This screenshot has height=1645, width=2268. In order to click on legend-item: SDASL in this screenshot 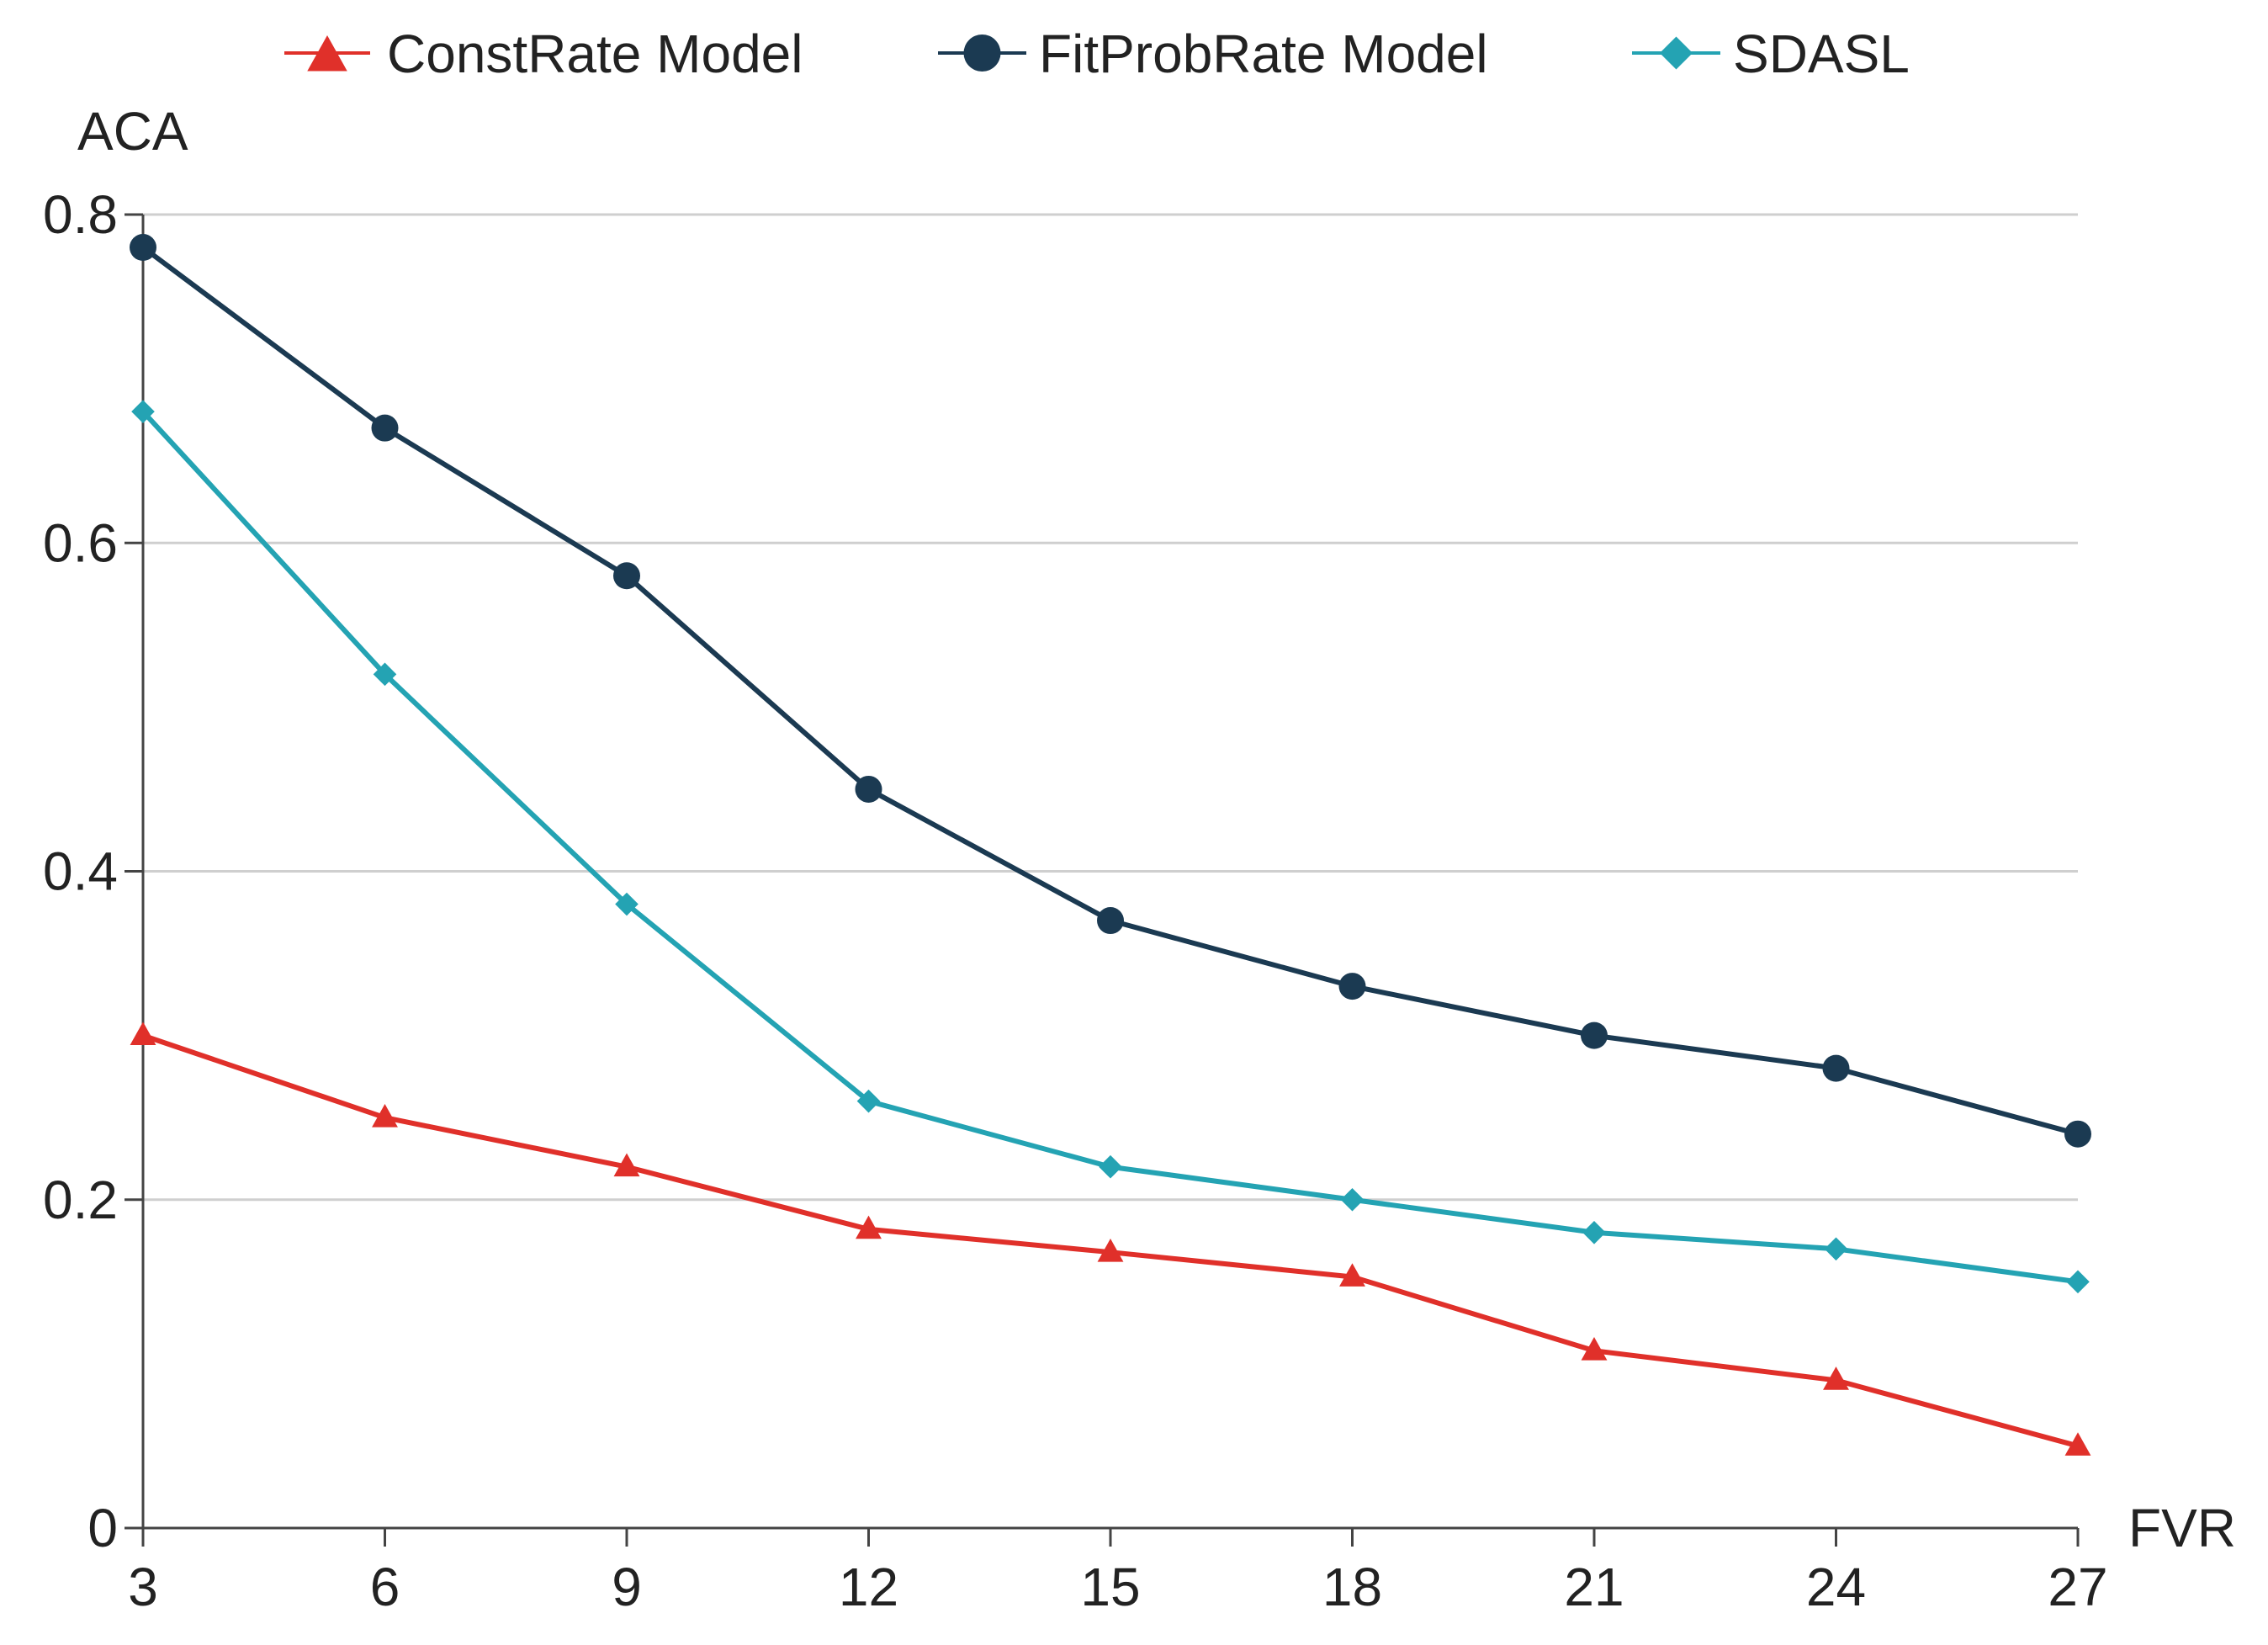, I will do `click(1771, 54)`.